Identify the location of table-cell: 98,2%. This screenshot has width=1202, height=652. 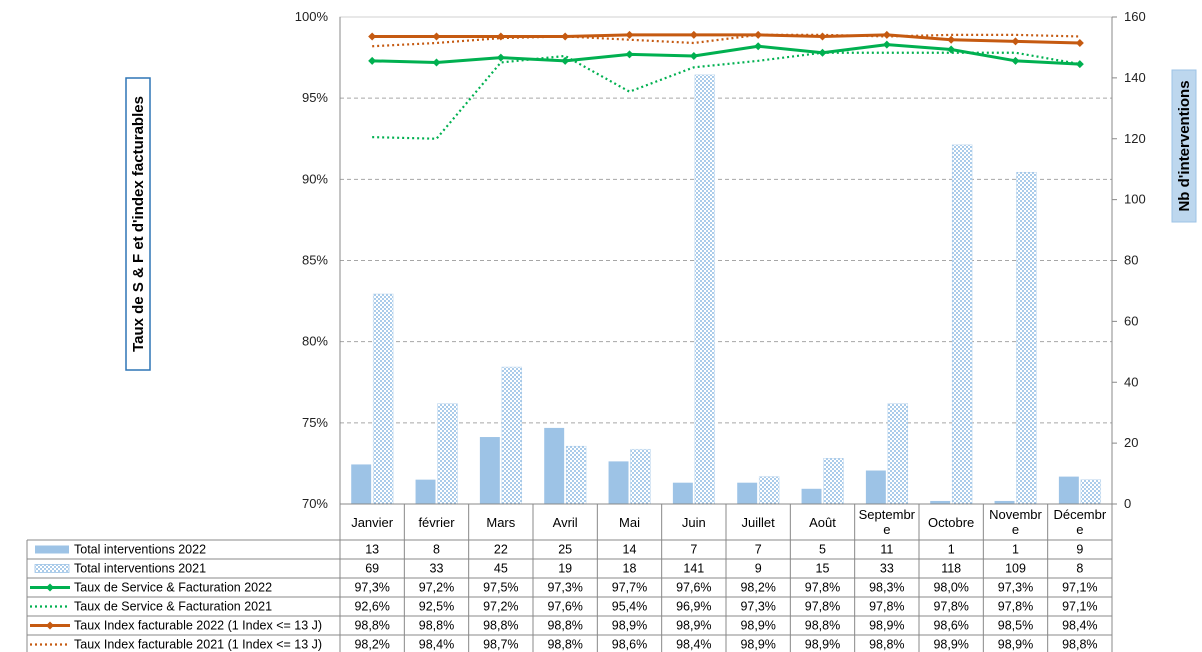
(371, 645).